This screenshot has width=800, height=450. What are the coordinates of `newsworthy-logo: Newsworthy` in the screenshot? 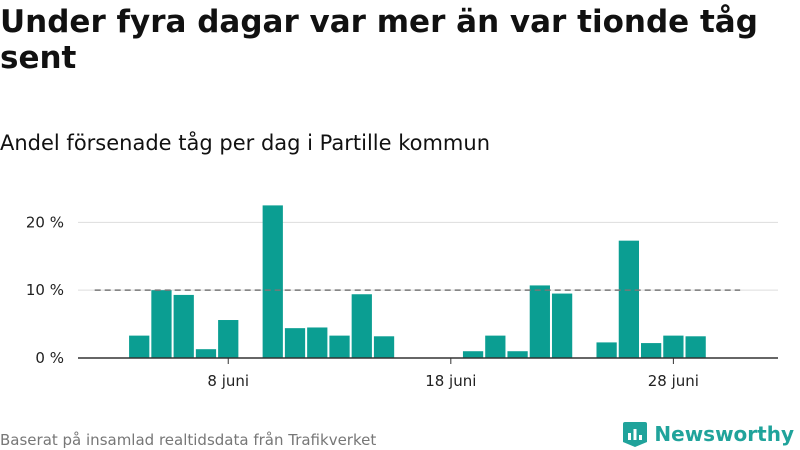 It's located at (708, 434).